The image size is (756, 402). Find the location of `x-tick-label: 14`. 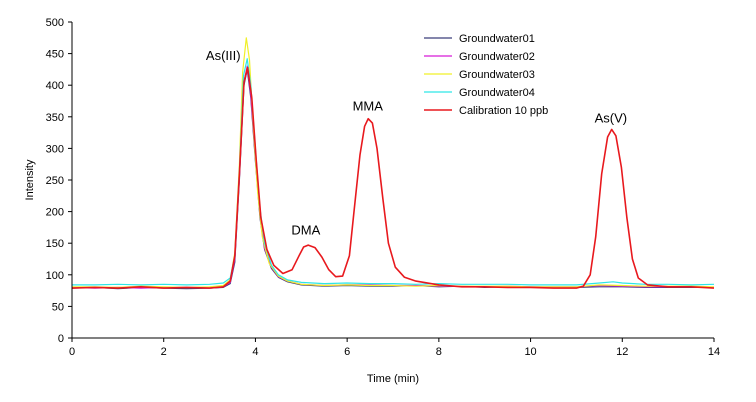

x-tick-label: 14 is located at coordinates (714, 352).